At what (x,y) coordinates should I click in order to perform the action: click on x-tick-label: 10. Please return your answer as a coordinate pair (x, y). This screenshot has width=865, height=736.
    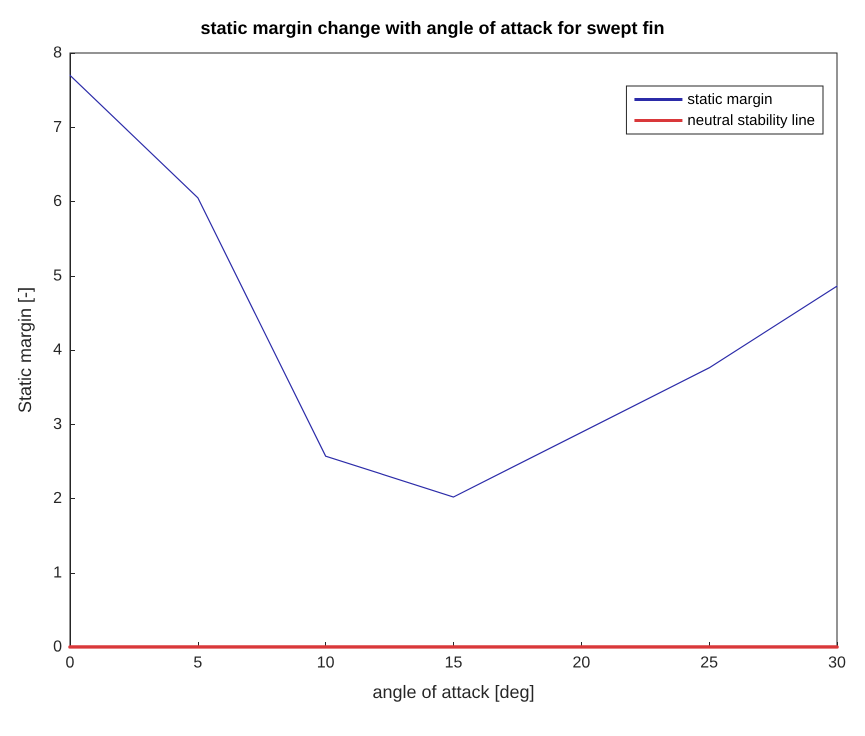
    Looking at the image, I should click on (325, 663).